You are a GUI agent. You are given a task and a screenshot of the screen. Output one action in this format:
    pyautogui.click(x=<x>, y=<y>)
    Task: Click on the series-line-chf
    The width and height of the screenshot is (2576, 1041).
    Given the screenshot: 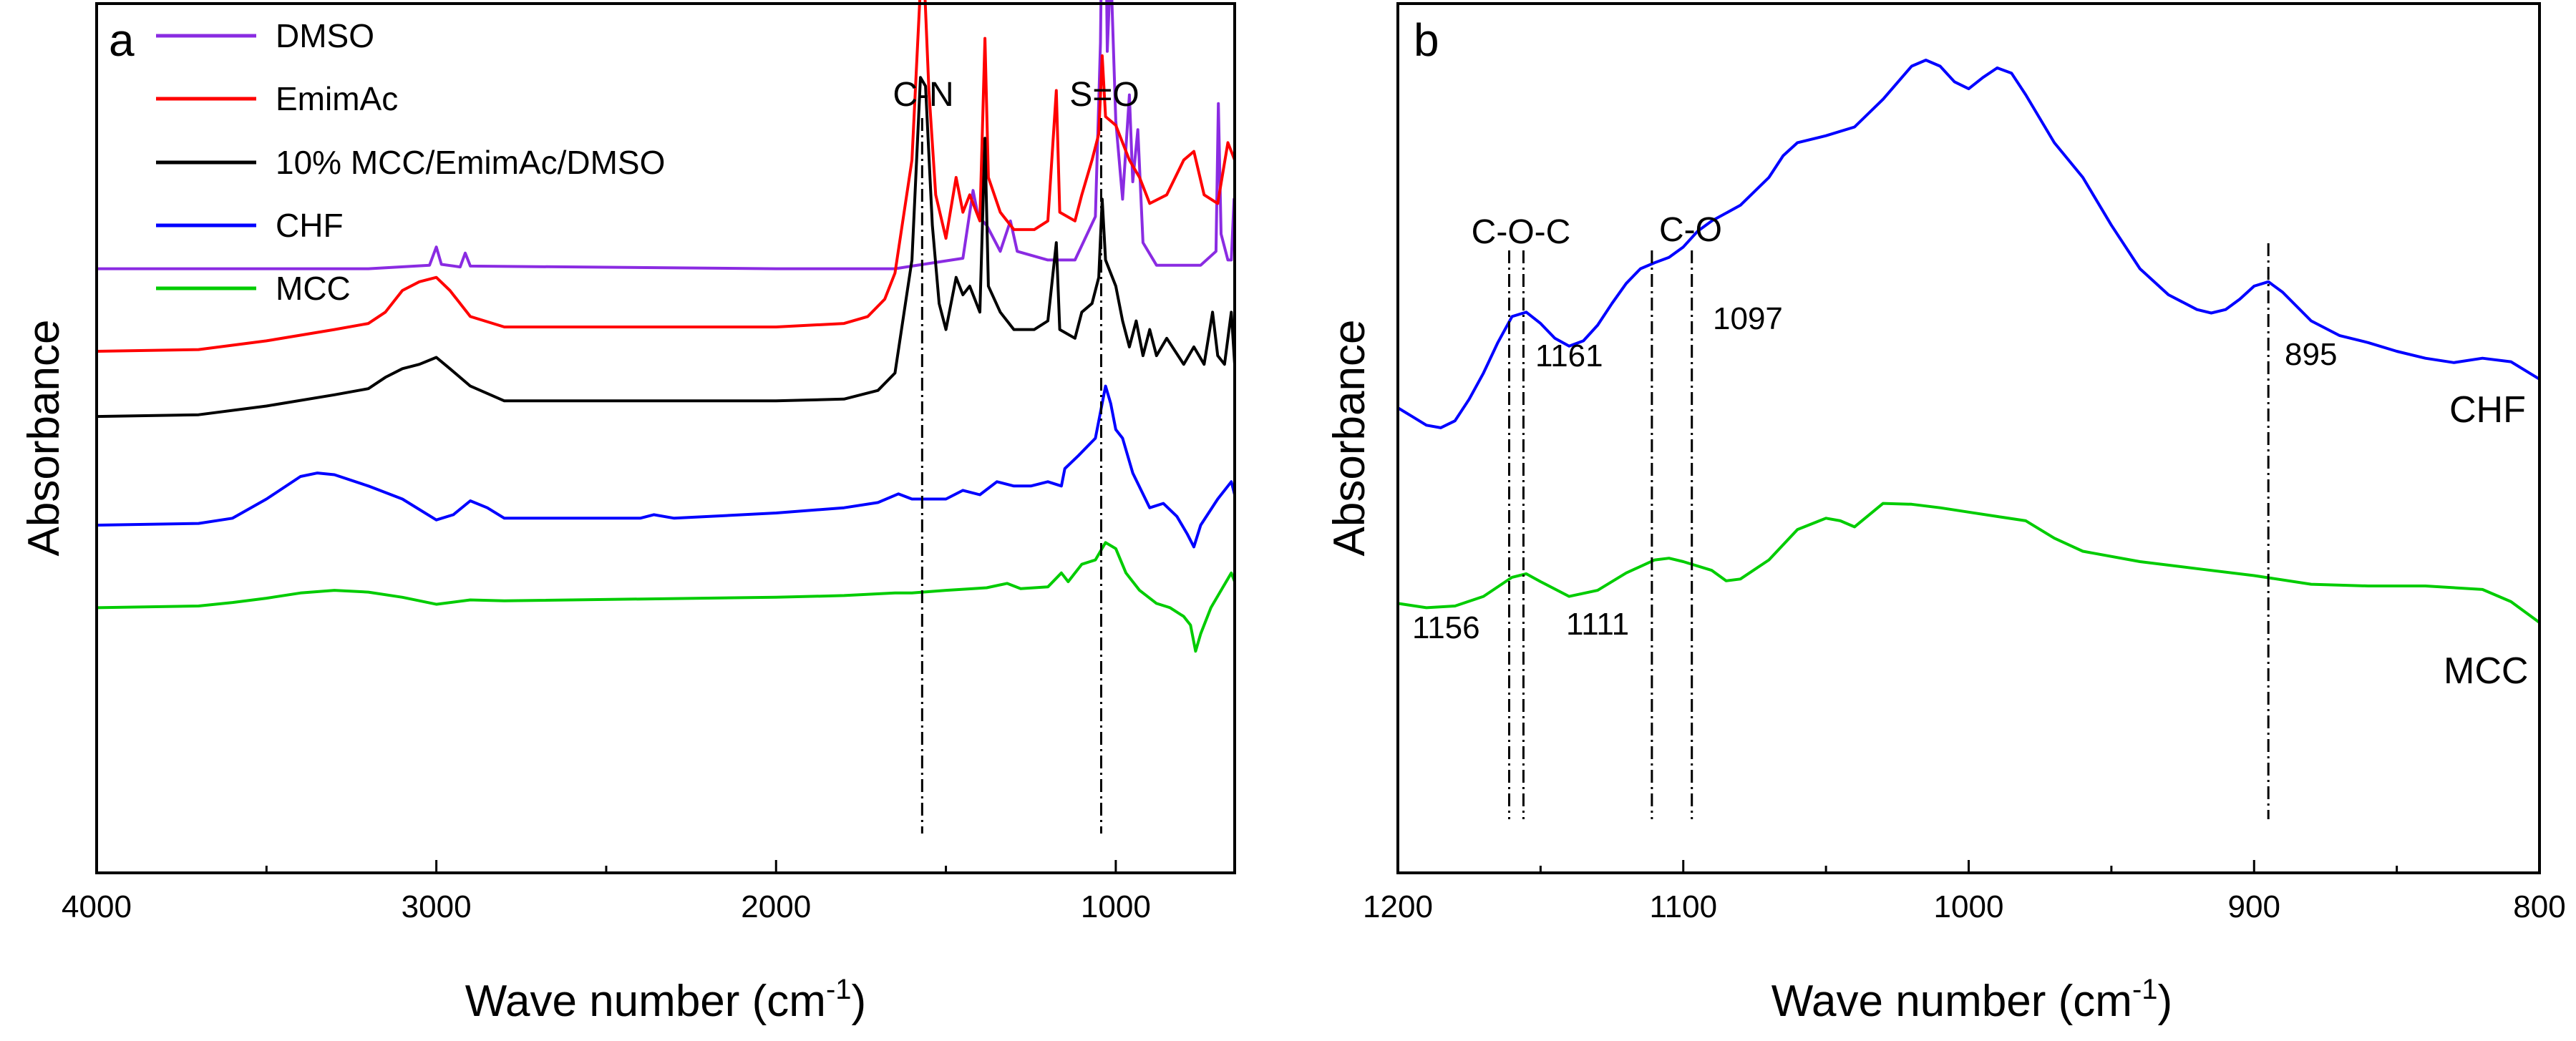 What is the action you would take?
    pyautogui.click(x=666, y=467)
    